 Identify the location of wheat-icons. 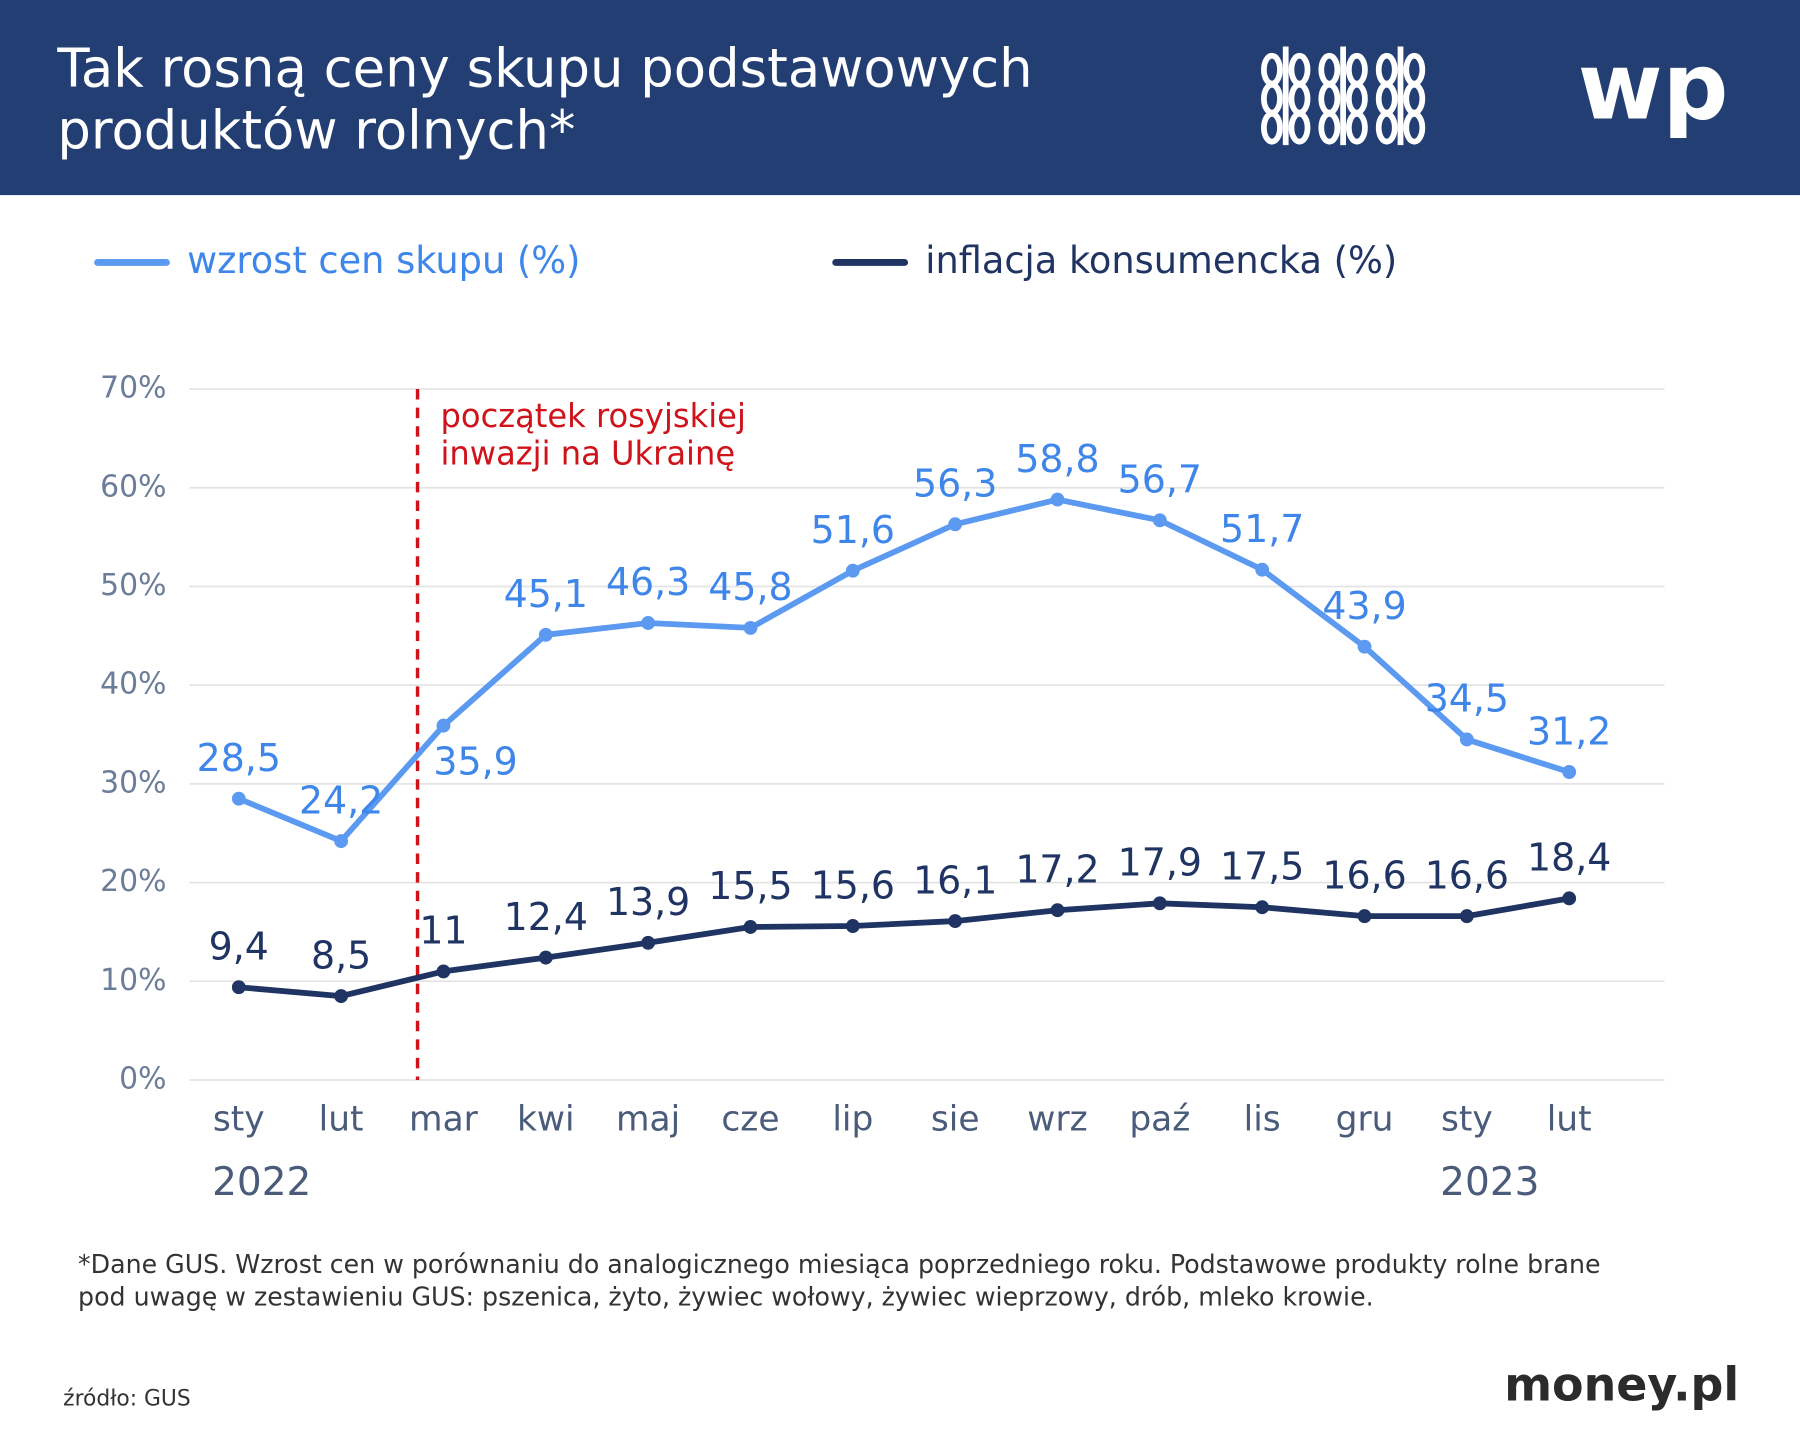
(1343, 96).